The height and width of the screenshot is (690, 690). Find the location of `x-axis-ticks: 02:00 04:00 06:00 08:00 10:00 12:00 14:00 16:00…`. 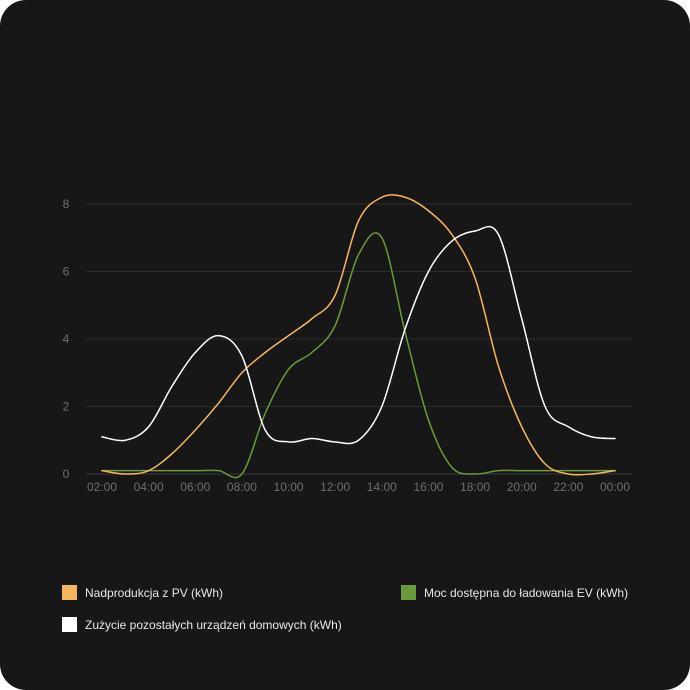

x-axis-ticks: 02:00 04:00 06:00 08:00 10:00 12:00 14:00 16:00… is located at coordinates (358, 487).